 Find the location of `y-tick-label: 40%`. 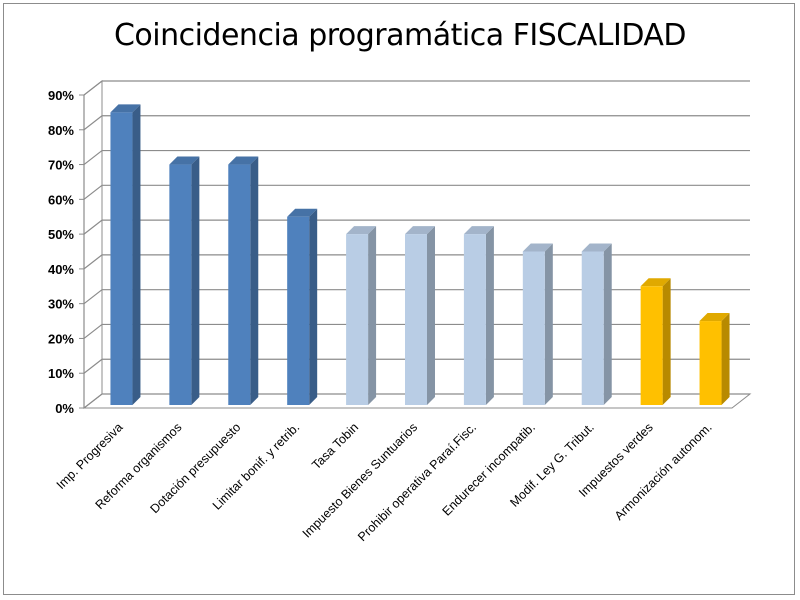

y-tick-label: 40% is located at coordinates (61, 269).